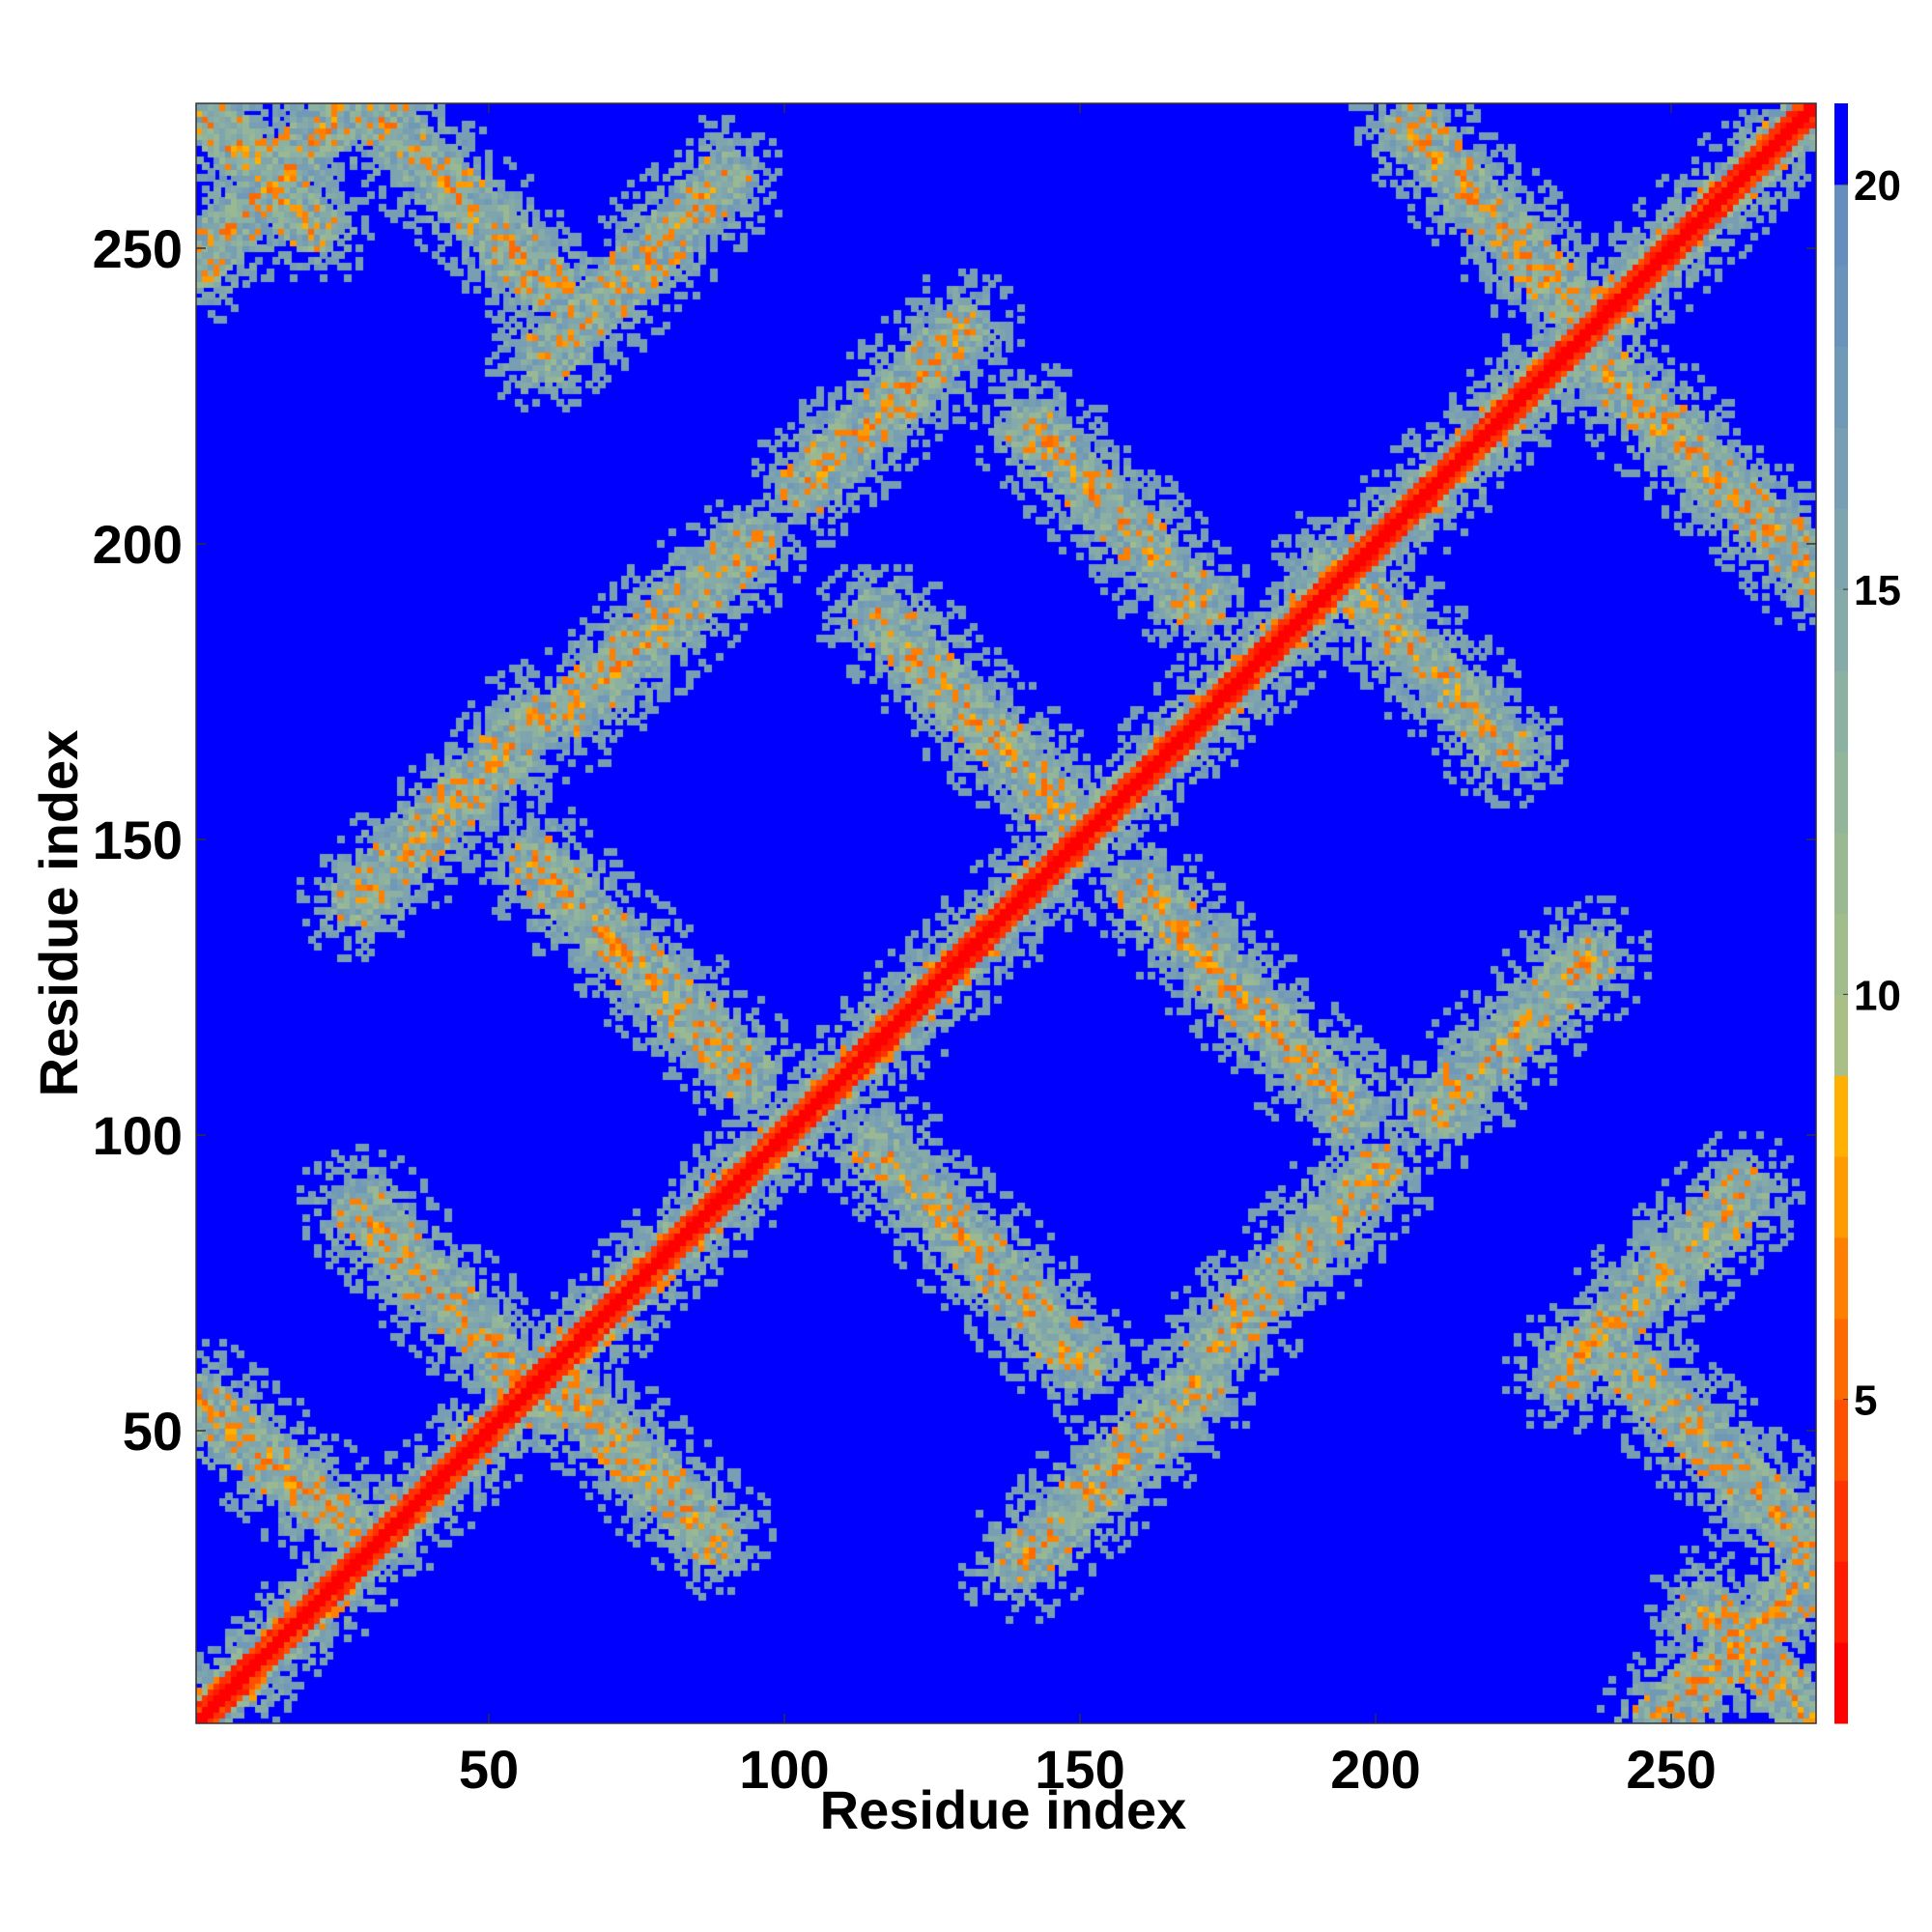  Describe the element at coordinates (138, 1135) in the screenshot. I see `y-tick-label: 100` at that location.